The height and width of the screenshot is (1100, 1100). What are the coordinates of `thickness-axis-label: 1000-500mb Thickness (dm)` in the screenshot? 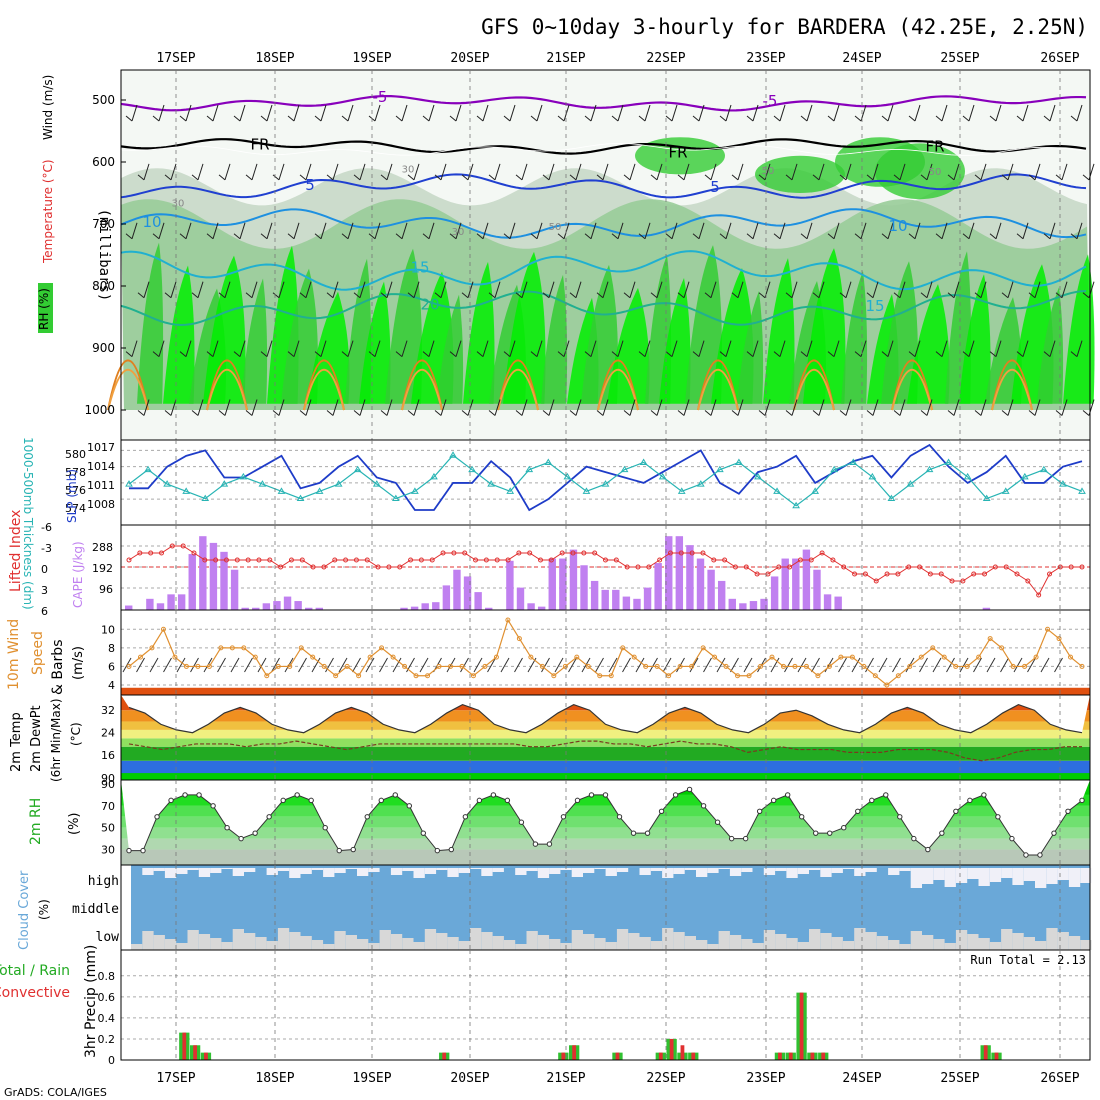 It's located at (28, 523).